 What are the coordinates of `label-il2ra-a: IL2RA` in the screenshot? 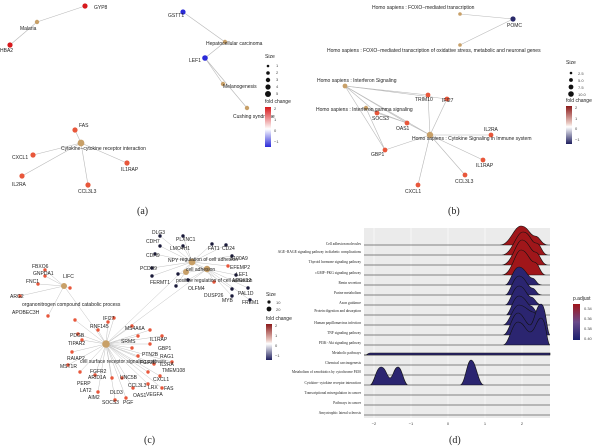 It's located at (19, 185).